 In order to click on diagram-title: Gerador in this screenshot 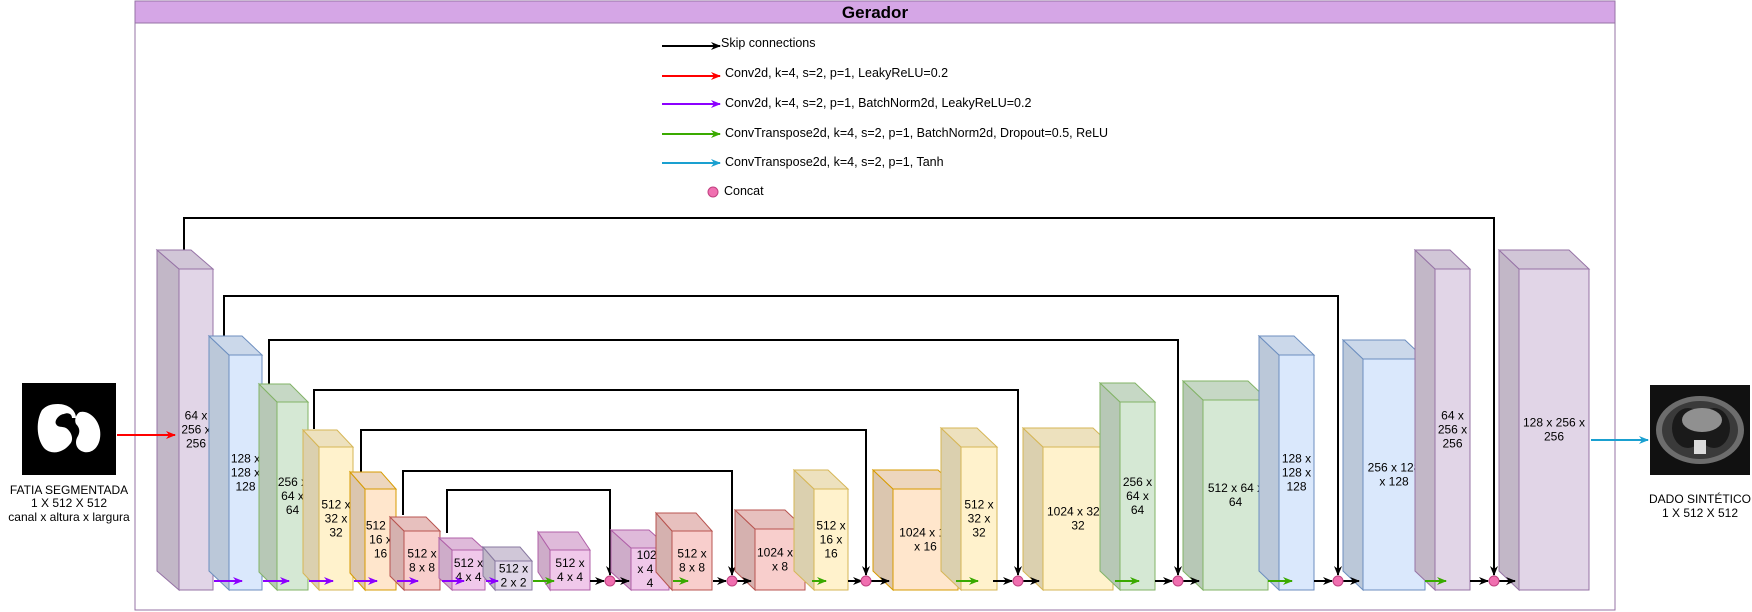, I will do `click(875, 12)`.